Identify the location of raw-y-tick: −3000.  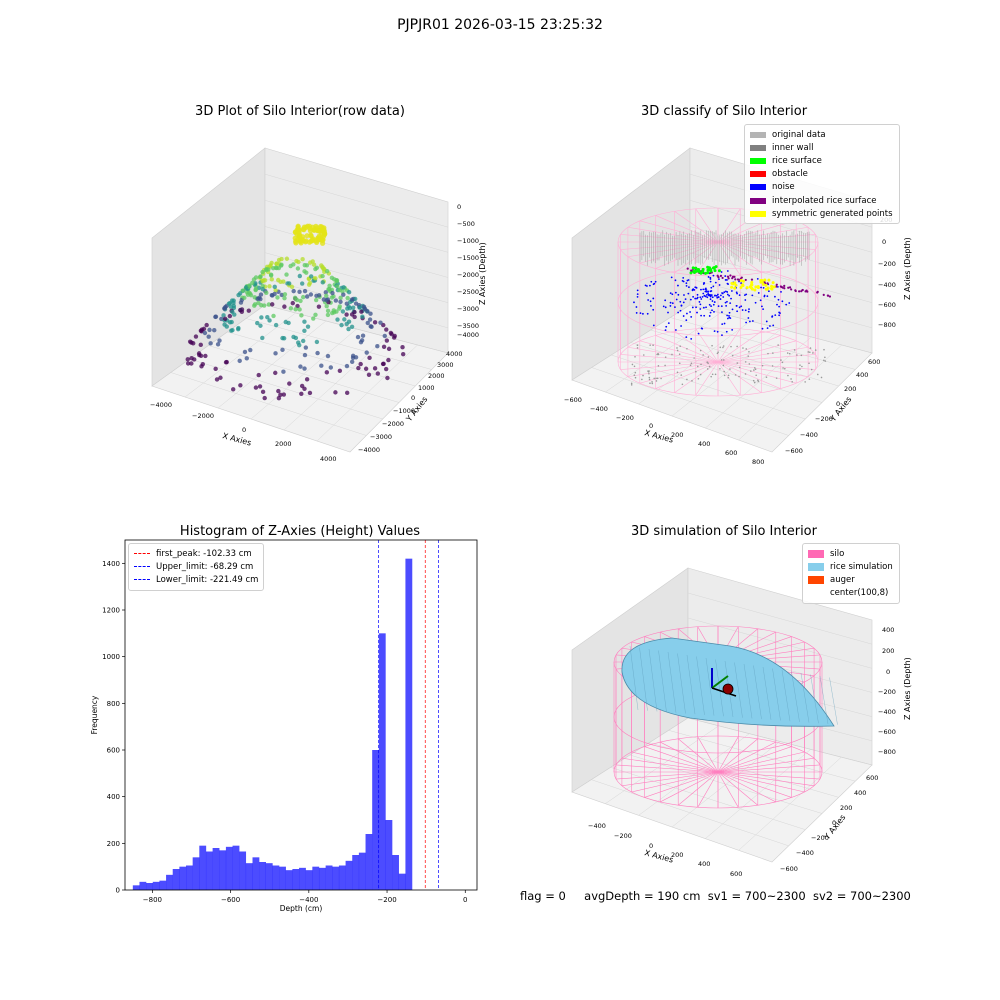
(381, 437).